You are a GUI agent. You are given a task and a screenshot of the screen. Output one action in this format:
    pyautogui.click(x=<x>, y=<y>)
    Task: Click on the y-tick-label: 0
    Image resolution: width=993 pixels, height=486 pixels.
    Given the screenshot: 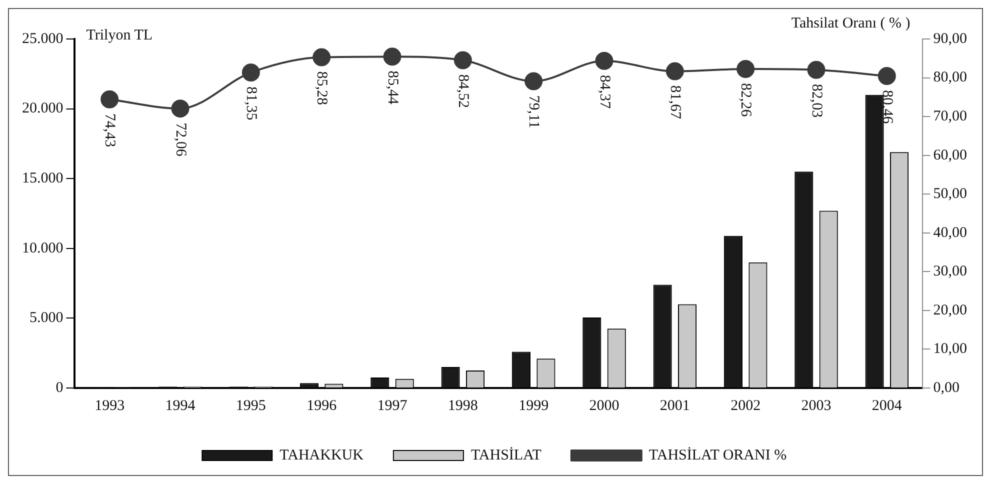 What is the action you would take?
    pyautogui.click(x=60, y=388)
    